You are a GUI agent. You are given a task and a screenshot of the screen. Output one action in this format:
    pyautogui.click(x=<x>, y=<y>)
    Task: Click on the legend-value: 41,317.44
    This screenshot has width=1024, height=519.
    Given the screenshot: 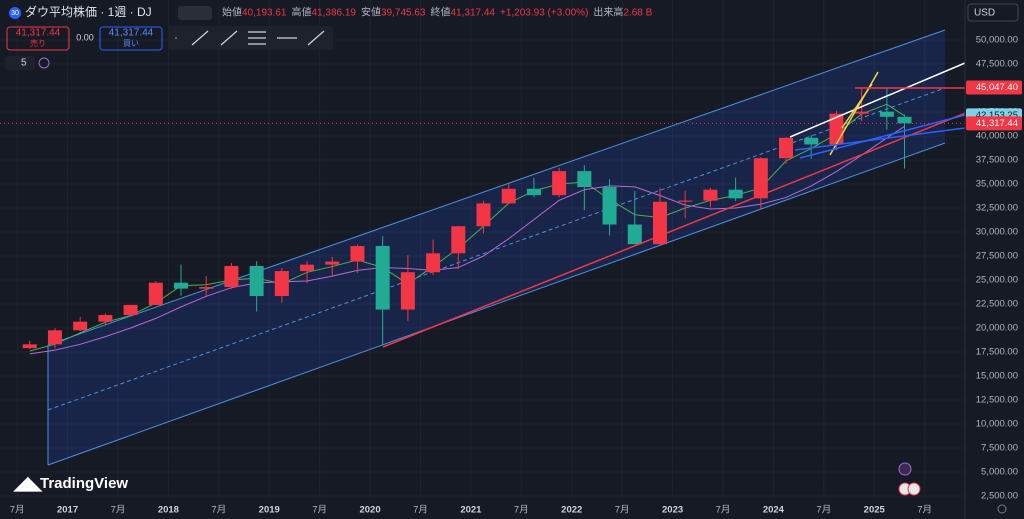 What is the action you would take?
    pyautogui.click(x=473, y=13)
    